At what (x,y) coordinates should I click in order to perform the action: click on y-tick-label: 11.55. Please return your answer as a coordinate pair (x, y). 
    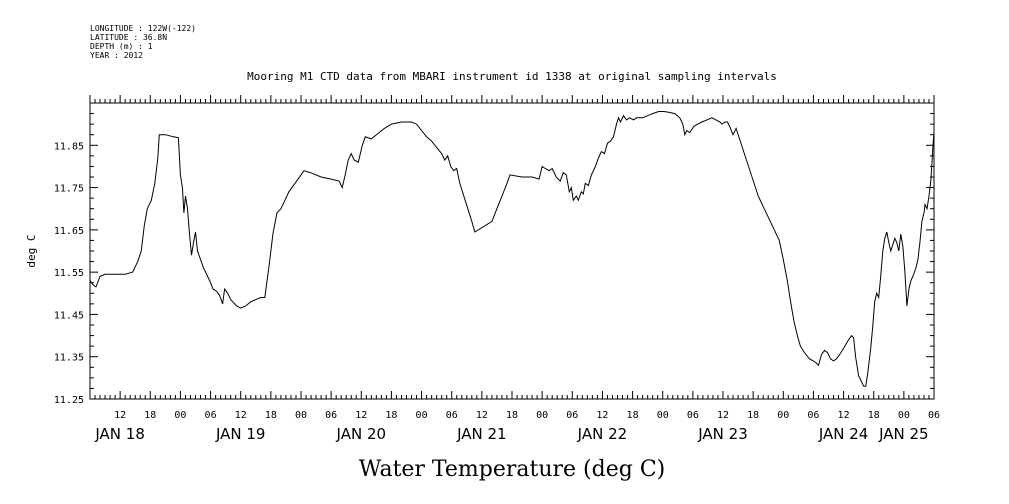
    Looking at the image, I should click on (69, 273).